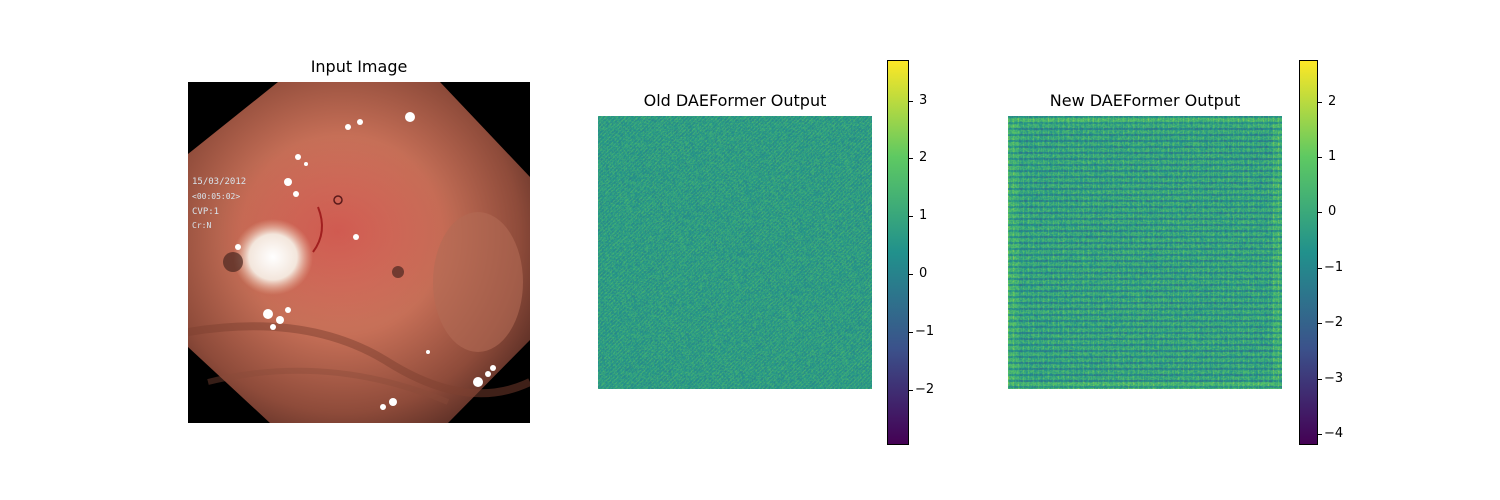  Describe the element at coordinates (923, 216) in the screenshot. I see `old-tick-label: 1` at that location.